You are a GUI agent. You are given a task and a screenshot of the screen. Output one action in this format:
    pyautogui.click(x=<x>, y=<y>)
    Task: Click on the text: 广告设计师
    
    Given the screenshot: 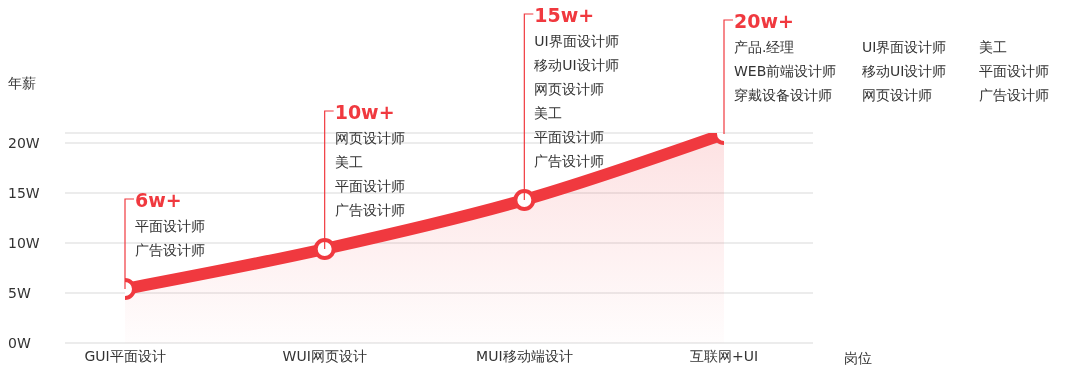 What is the action you would take?
    pyautogui.click(x=1014, y=95)
    